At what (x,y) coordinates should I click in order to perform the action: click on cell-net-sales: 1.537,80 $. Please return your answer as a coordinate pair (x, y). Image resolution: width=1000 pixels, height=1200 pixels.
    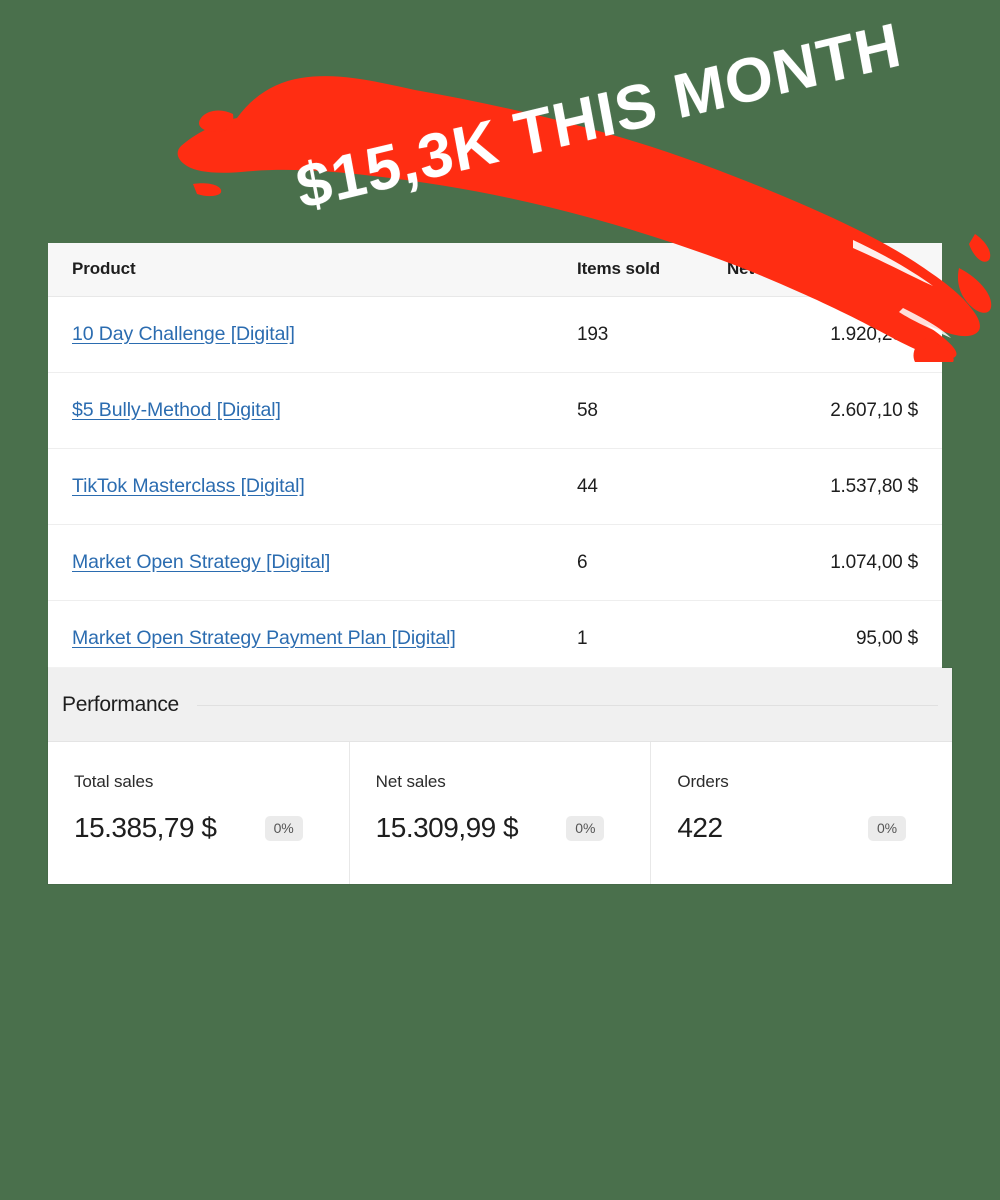
    Looking at the image, I should click on (822, 486).